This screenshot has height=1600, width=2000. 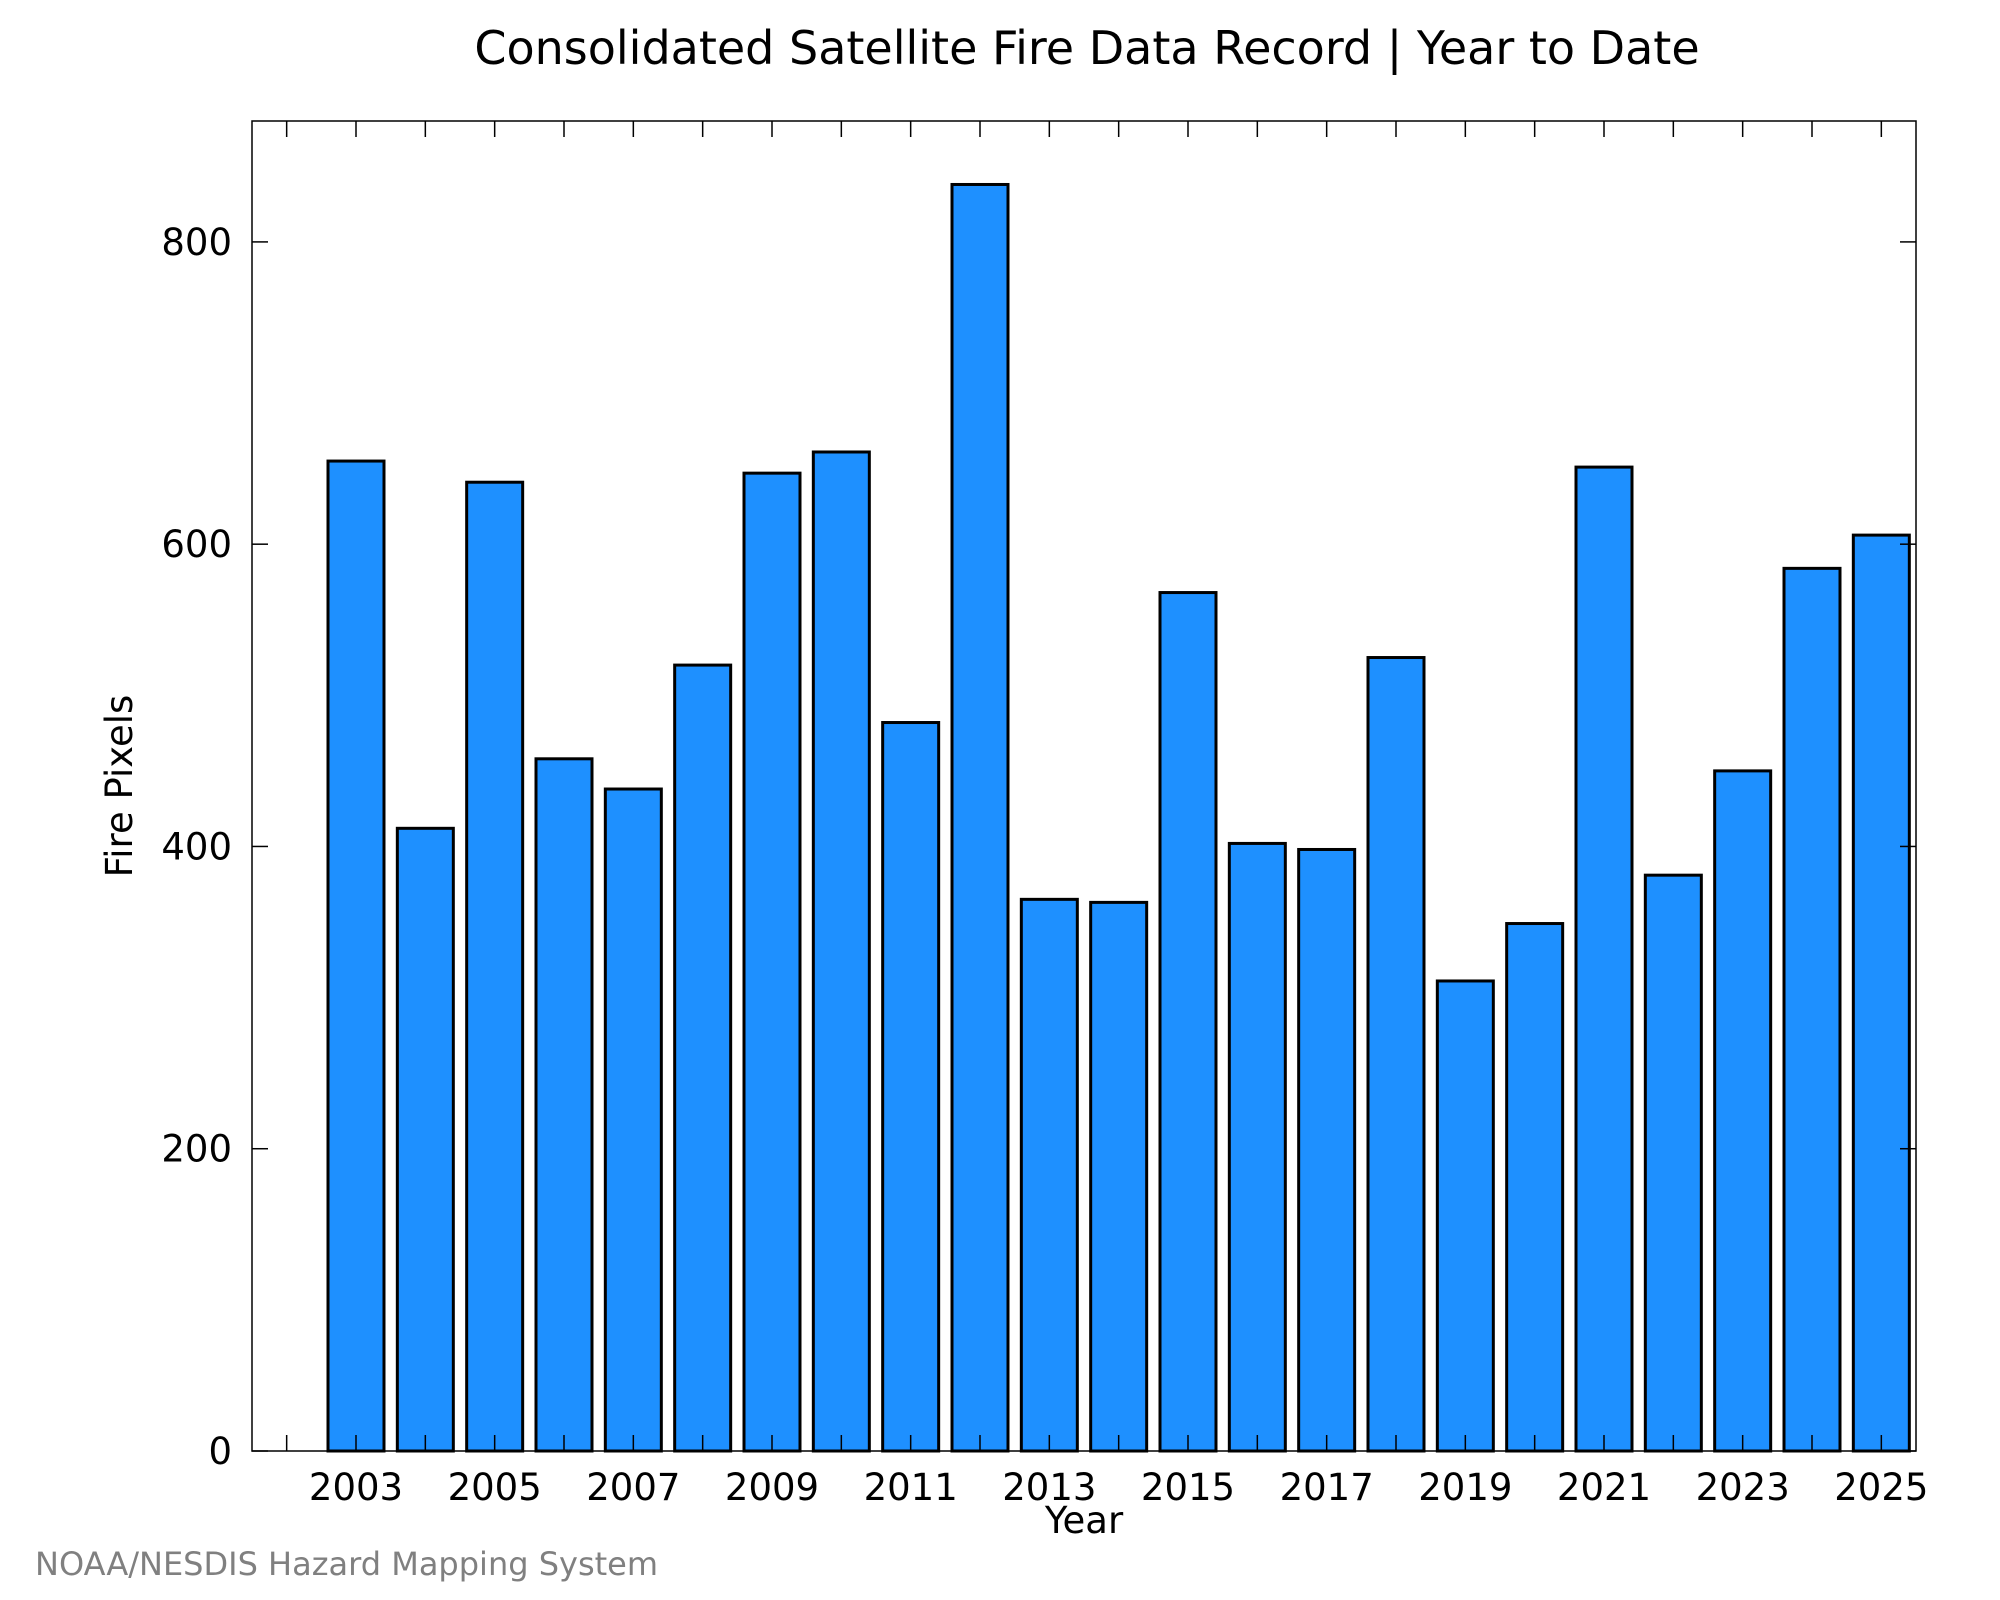 What do you see at coordinates (356, 1487) in the screenshot?
I see `x-tick-label-2003: 2003` at bounding box center [356, 1487].